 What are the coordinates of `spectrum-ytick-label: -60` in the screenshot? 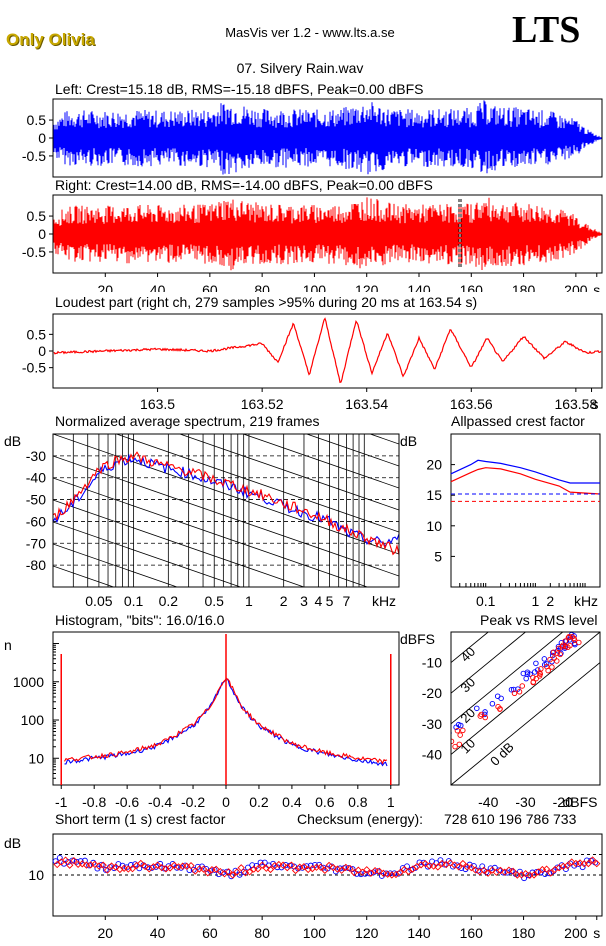 It's located at (36, 521).